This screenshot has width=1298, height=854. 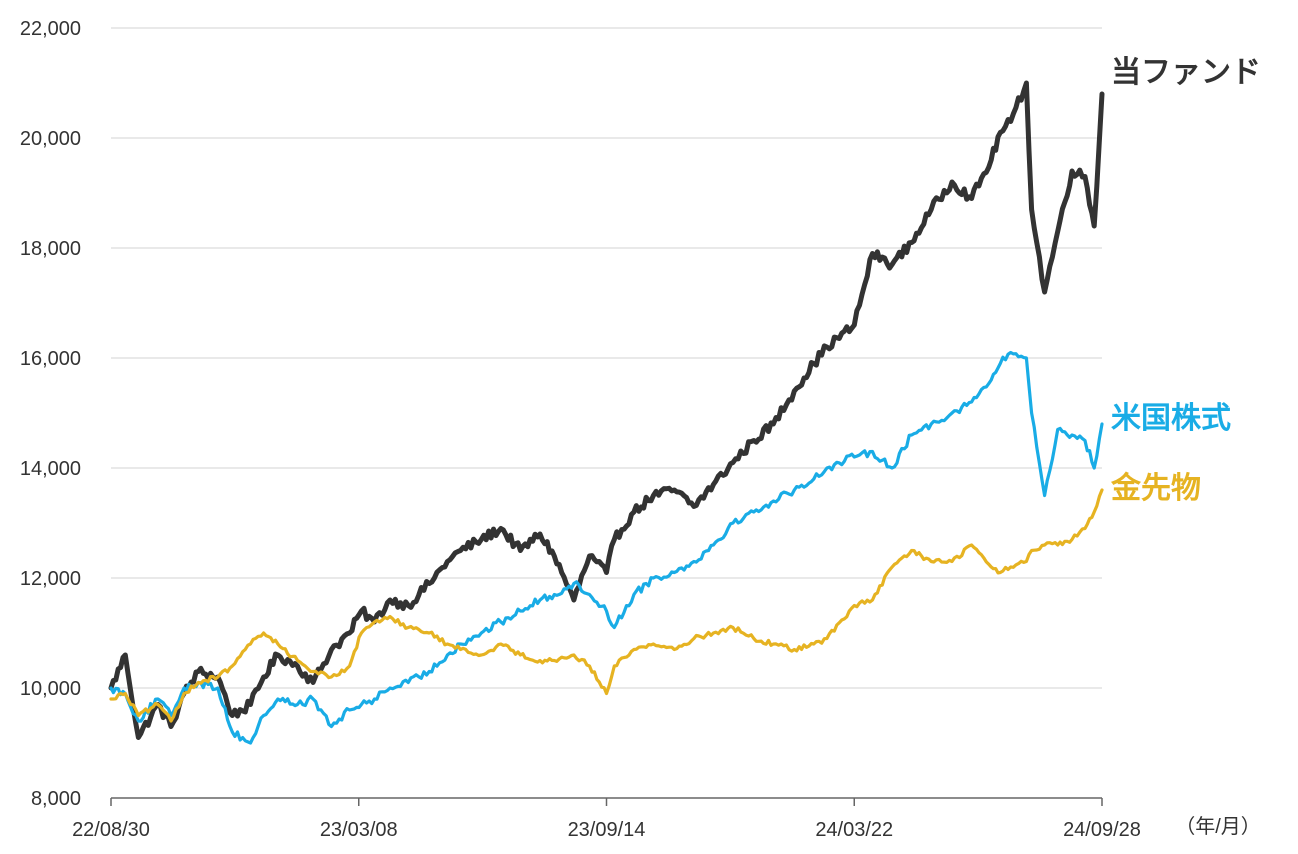 I want to click on y-tick-label: 16,000, so click(x=50, y=359).